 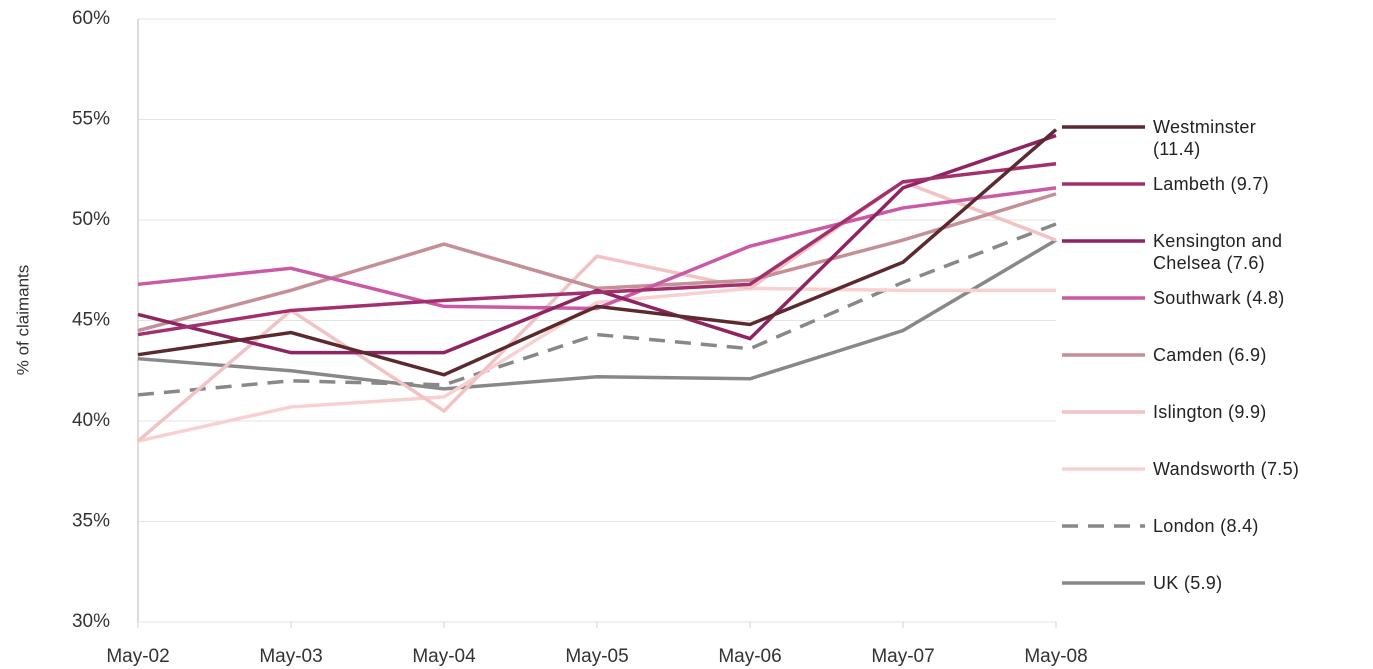 I want to click on legend-label: London (8.4), so click(x=1206, y=526).